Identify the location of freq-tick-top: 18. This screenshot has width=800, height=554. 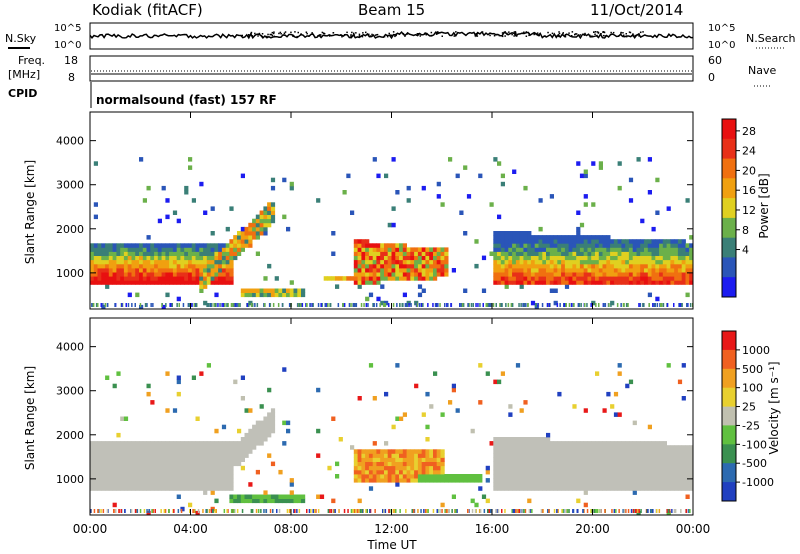
(71, 60).